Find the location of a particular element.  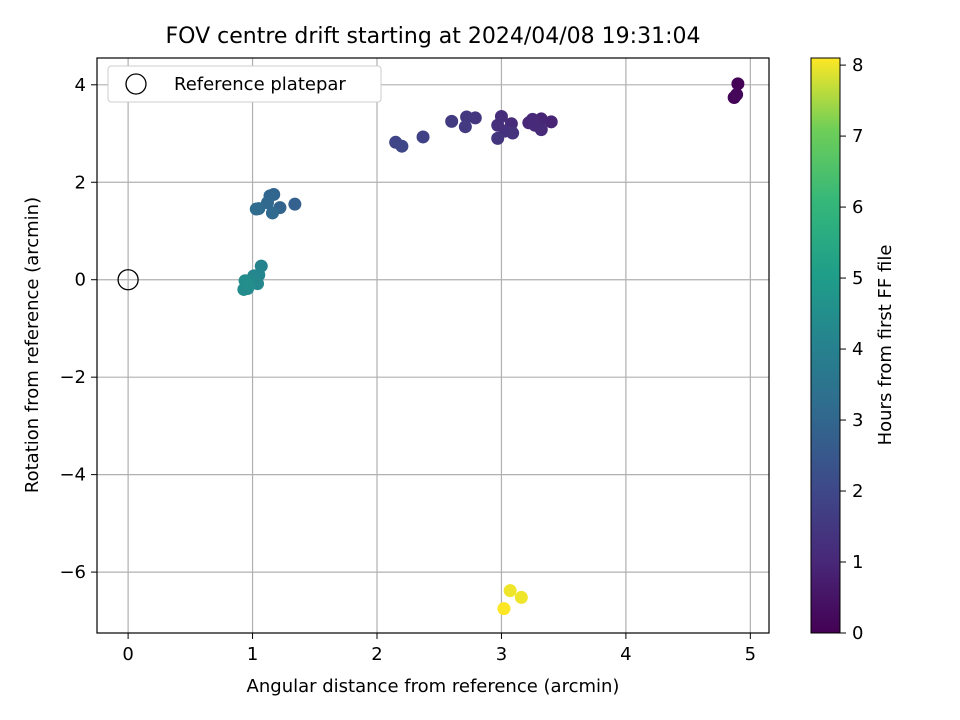

x-tick-label: 2 is located at coordinates (376, 654).